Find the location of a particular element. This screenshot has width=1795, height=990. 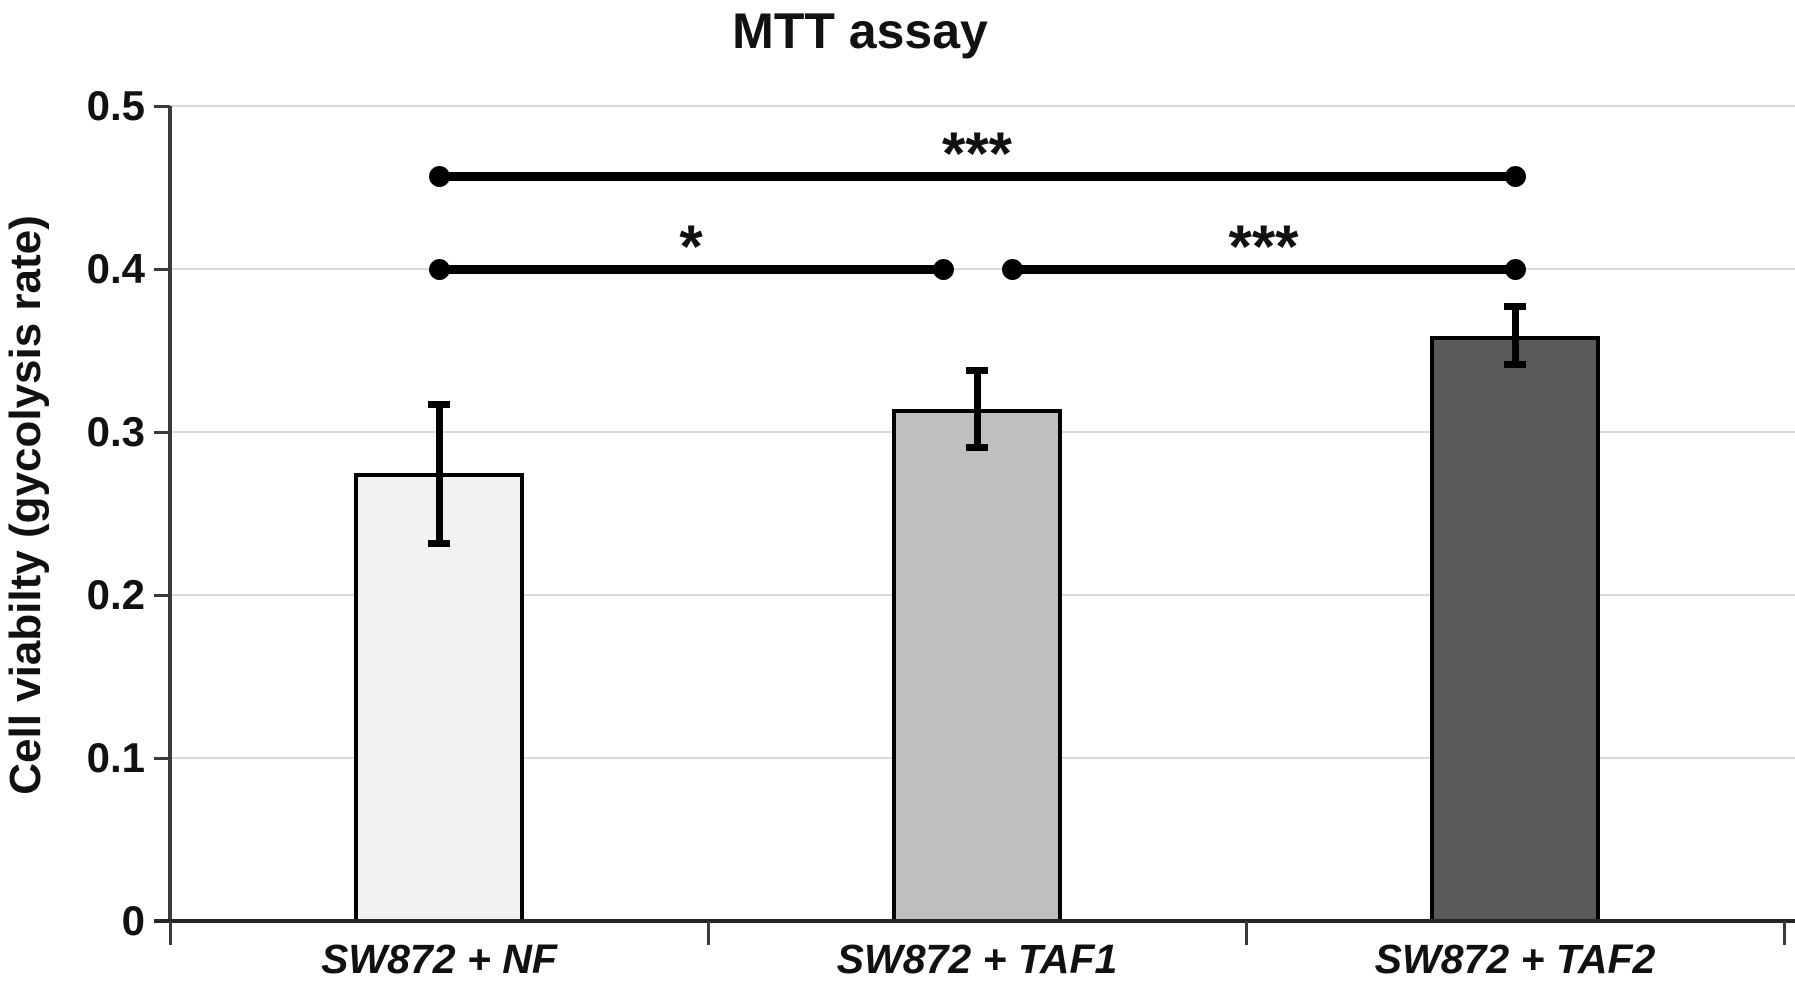

y-tick-label-6: 0.5 is located at coordinates (115, 105).